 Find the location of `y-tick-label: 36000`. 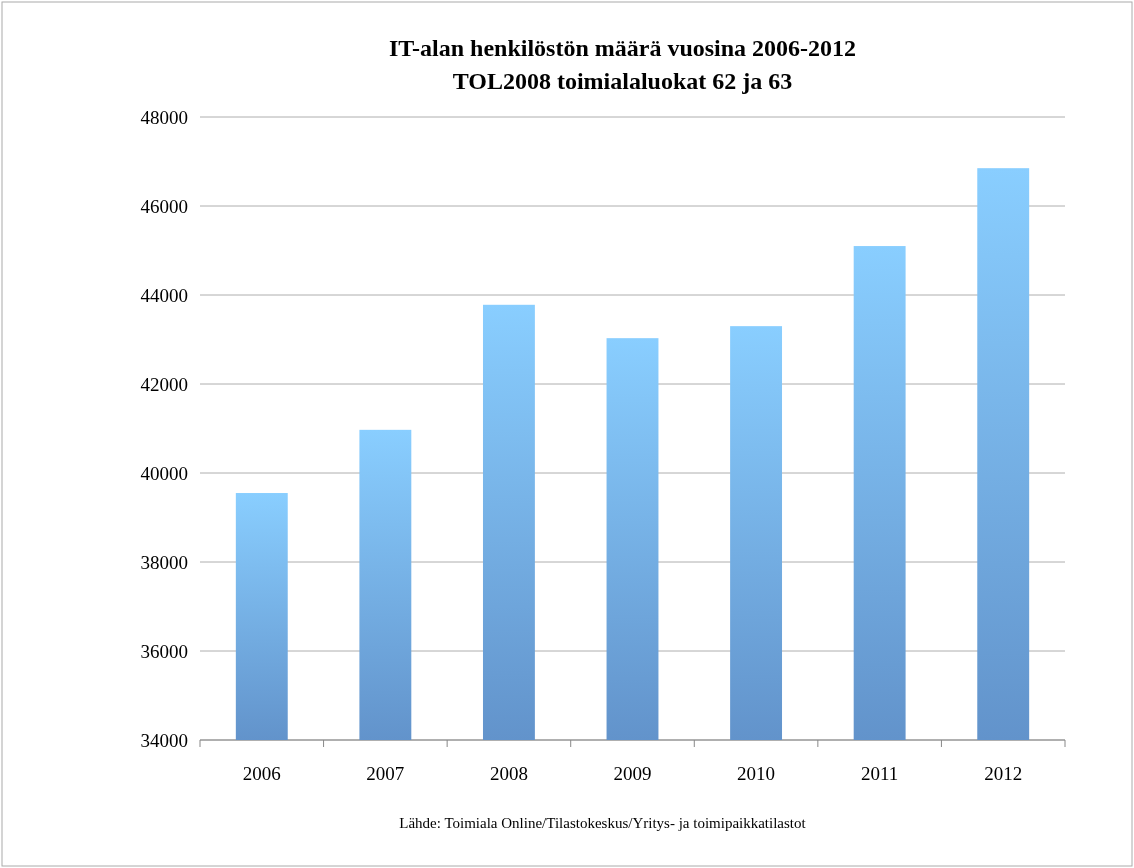

y-tick-label: 36000 is located at coordinates (164, 651).